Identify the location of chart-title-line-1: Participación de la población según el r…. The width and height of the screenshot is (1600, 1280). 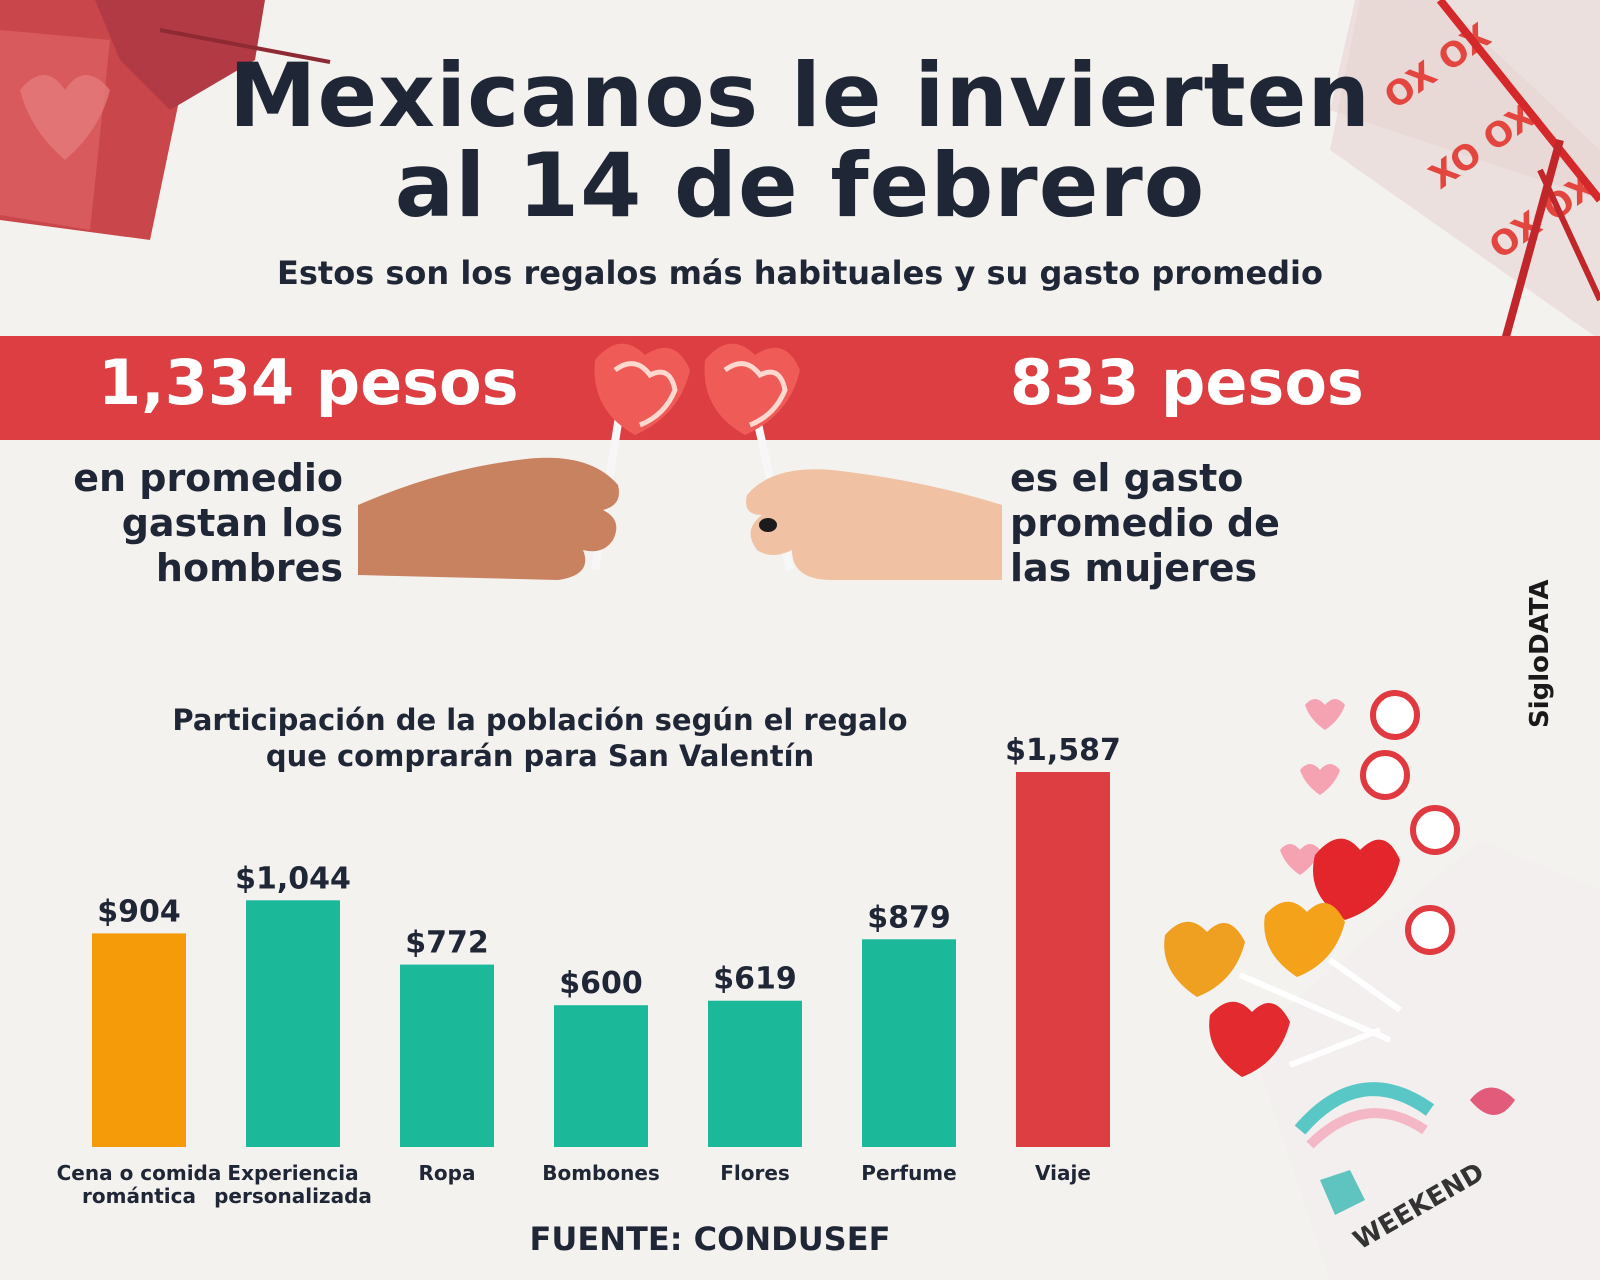
(540, 720).